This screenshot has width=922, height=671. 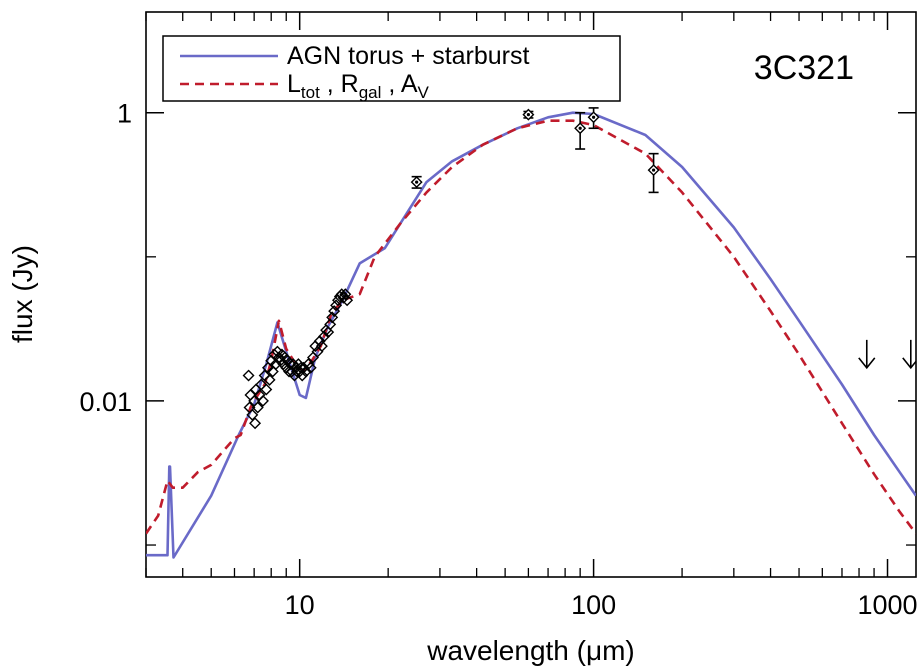 I want to click on legend-label-torus: AGN torus + starburst, so click(x=408, y=56).